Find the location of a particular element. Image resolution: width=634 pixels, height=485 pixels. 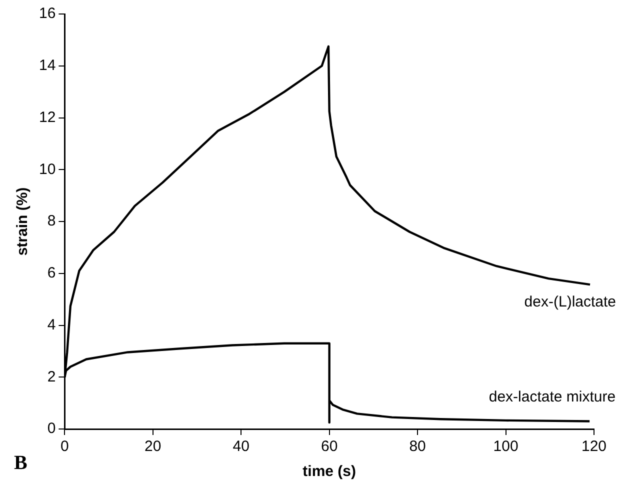

x-tick-label: 20 is located at coordinates (153, 447).